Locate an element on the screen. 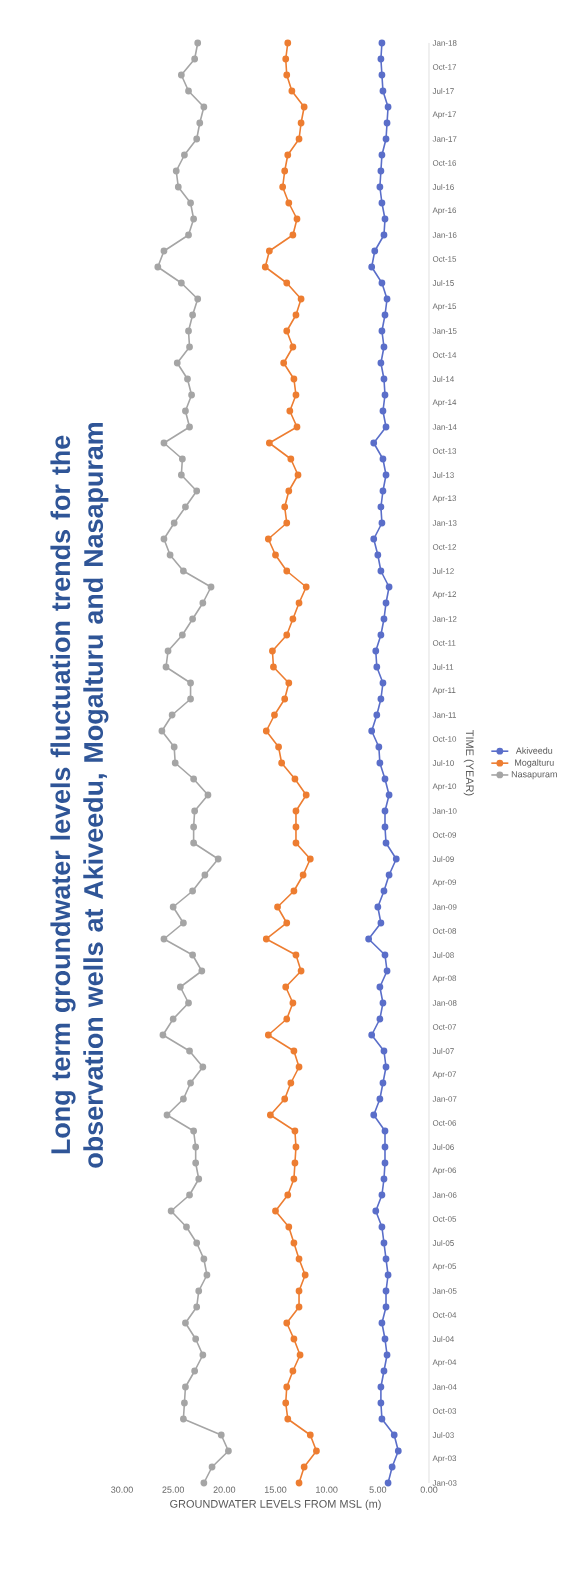 The width and height of the screenshot is (576, 1591). x-axis-title: GROUNDWATER LEVELS FROM MSL (m) is located at coordinates (275, 1504).